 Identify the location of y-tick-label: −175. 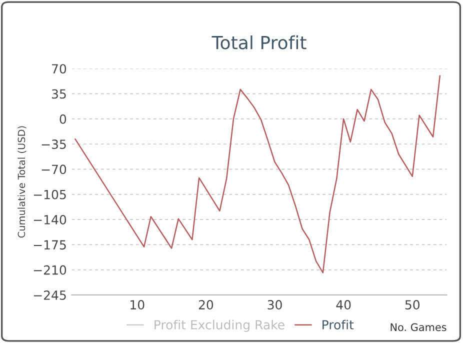
(50, 245).